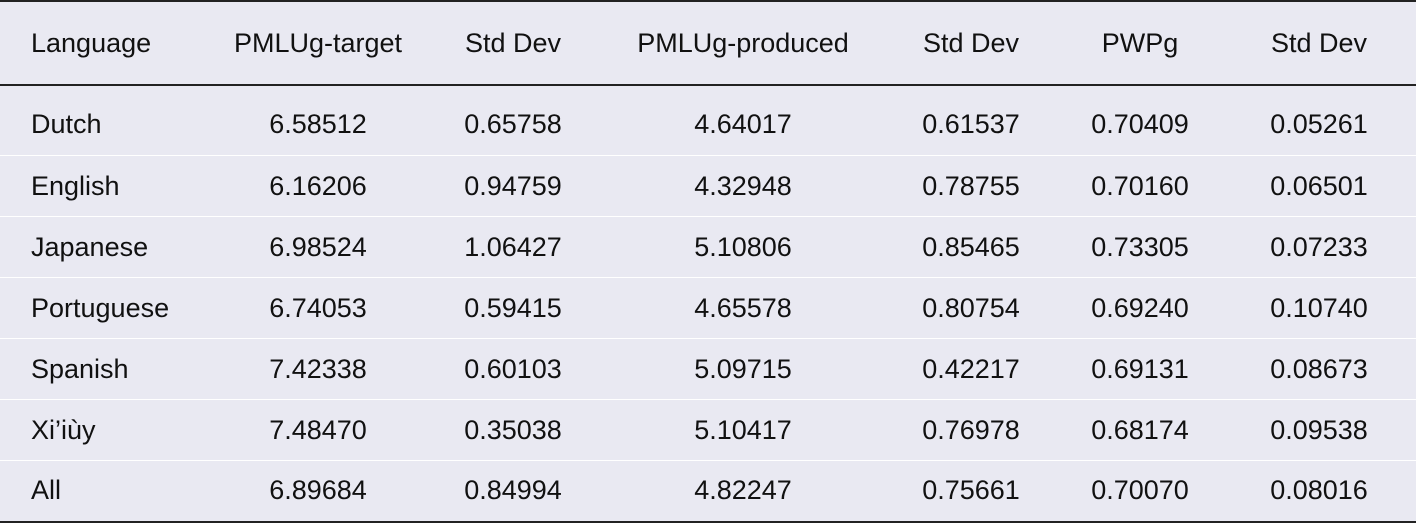  I want to click on cell-value: 0.78755, so click(971, 186).